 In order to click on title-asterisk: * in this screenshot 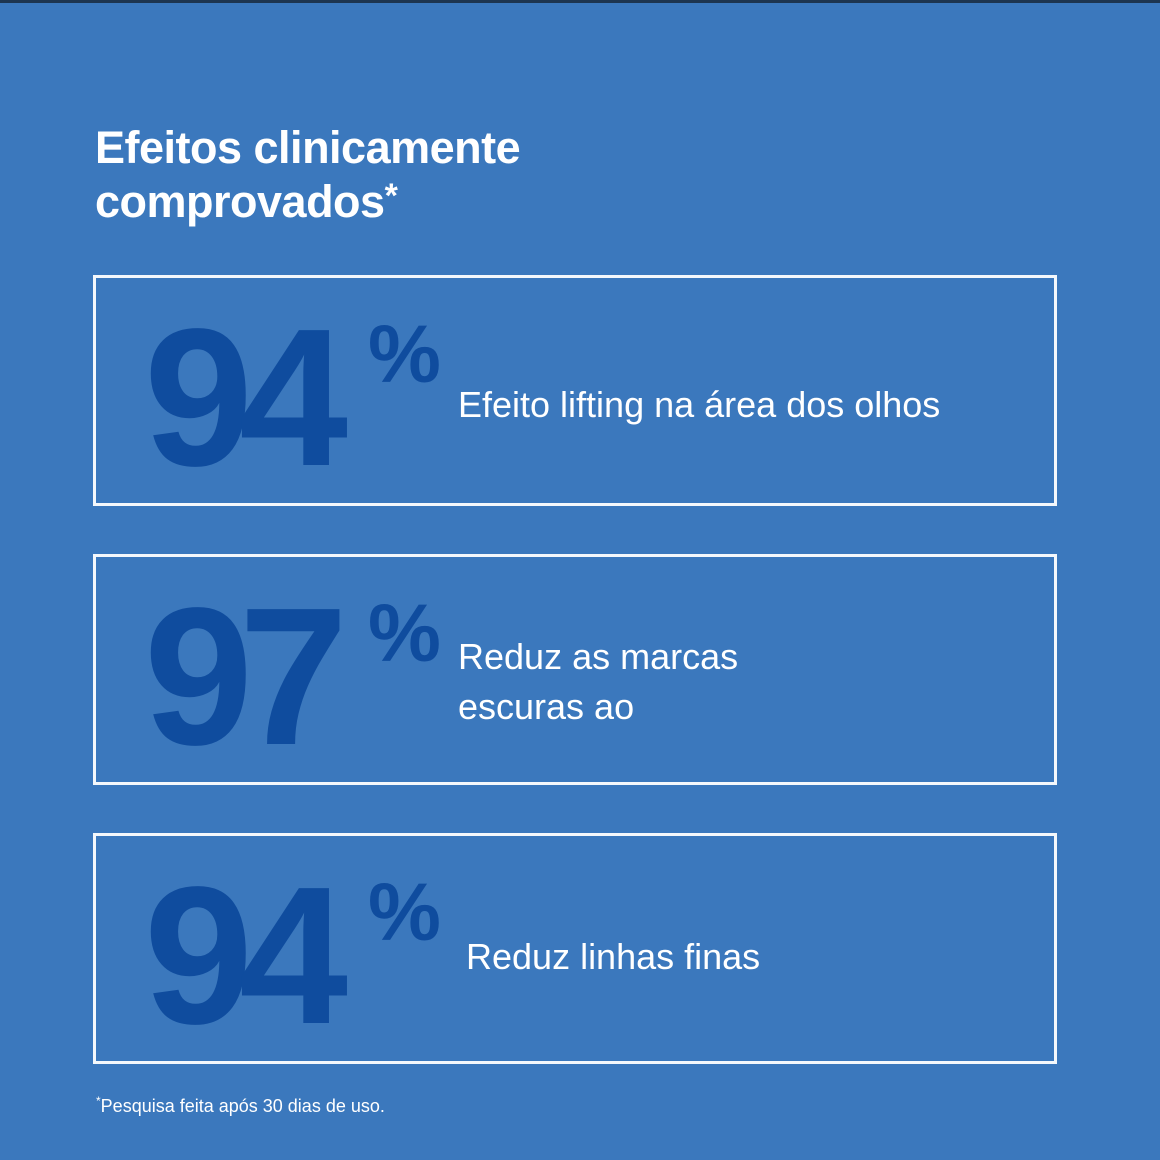, I will do `click(391, 196)`.